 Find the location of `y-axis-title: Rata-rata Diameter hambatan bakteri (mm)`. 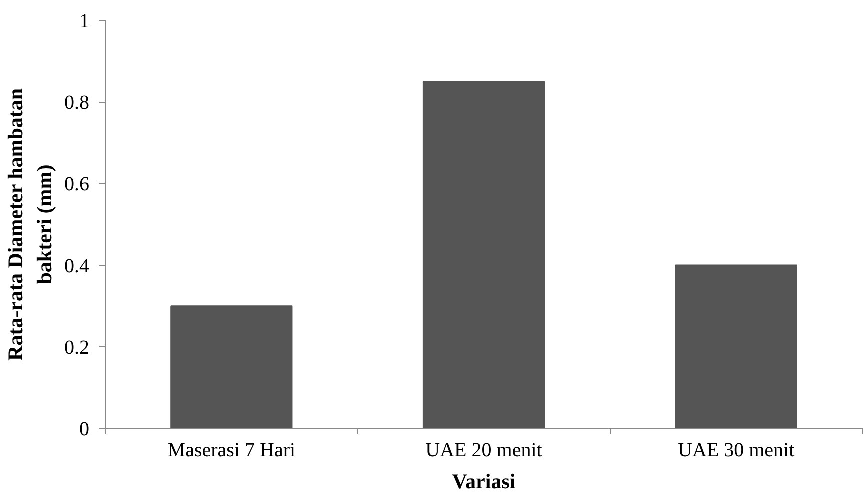

y-axis-title: Rata-rata Diameter hambatan bakteri (mm) is located at coordinates (30, 224).